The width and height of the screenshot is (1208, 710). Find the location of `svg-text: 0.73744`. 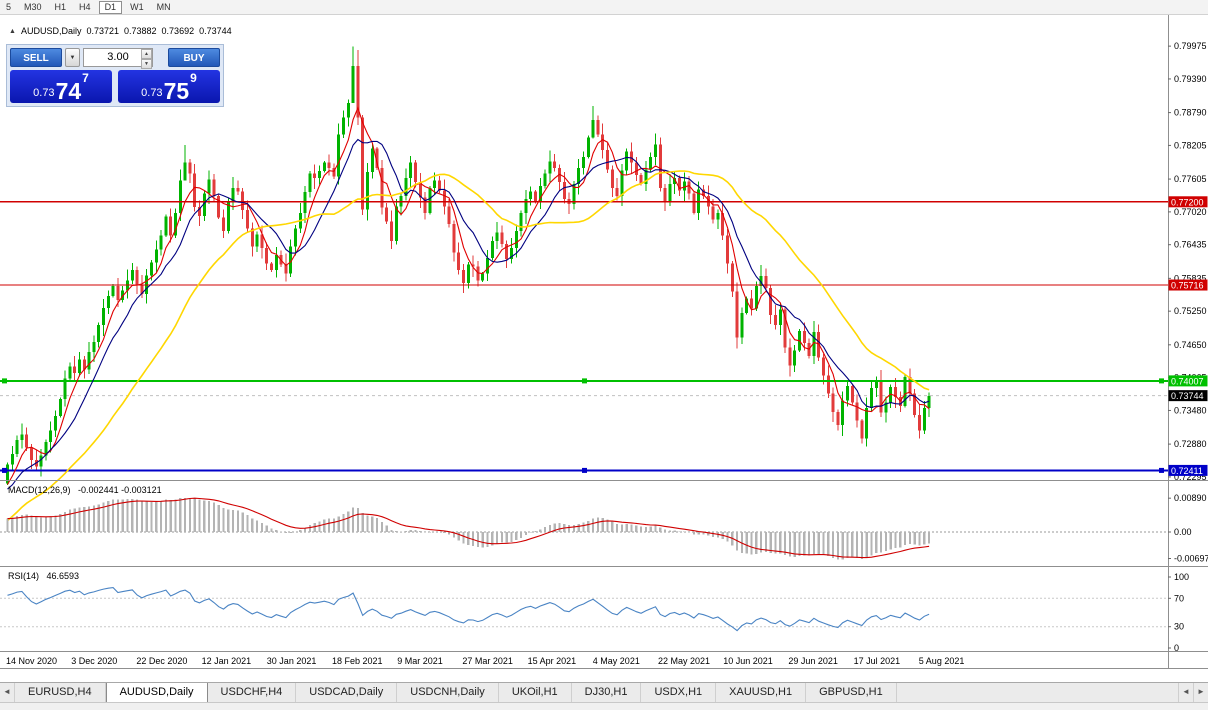

svg-text: 0.73744 is located at coordinates (1187, 396).